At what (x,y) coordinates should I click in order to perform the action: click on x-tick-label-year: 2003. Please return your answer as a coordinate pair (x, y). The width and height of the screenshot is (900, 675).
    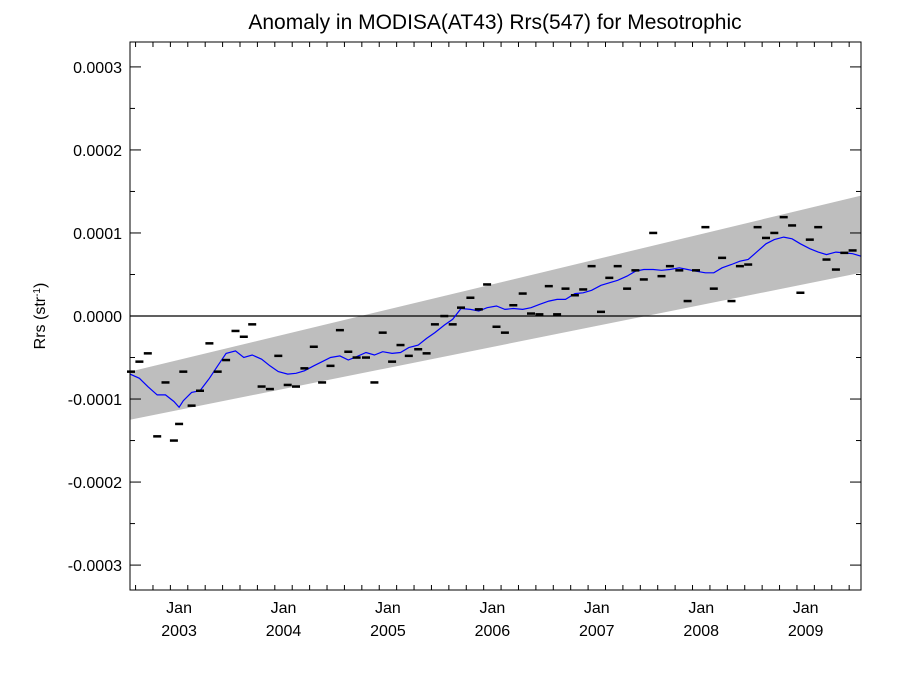
    Looking at the image, I should click on (179, 631).